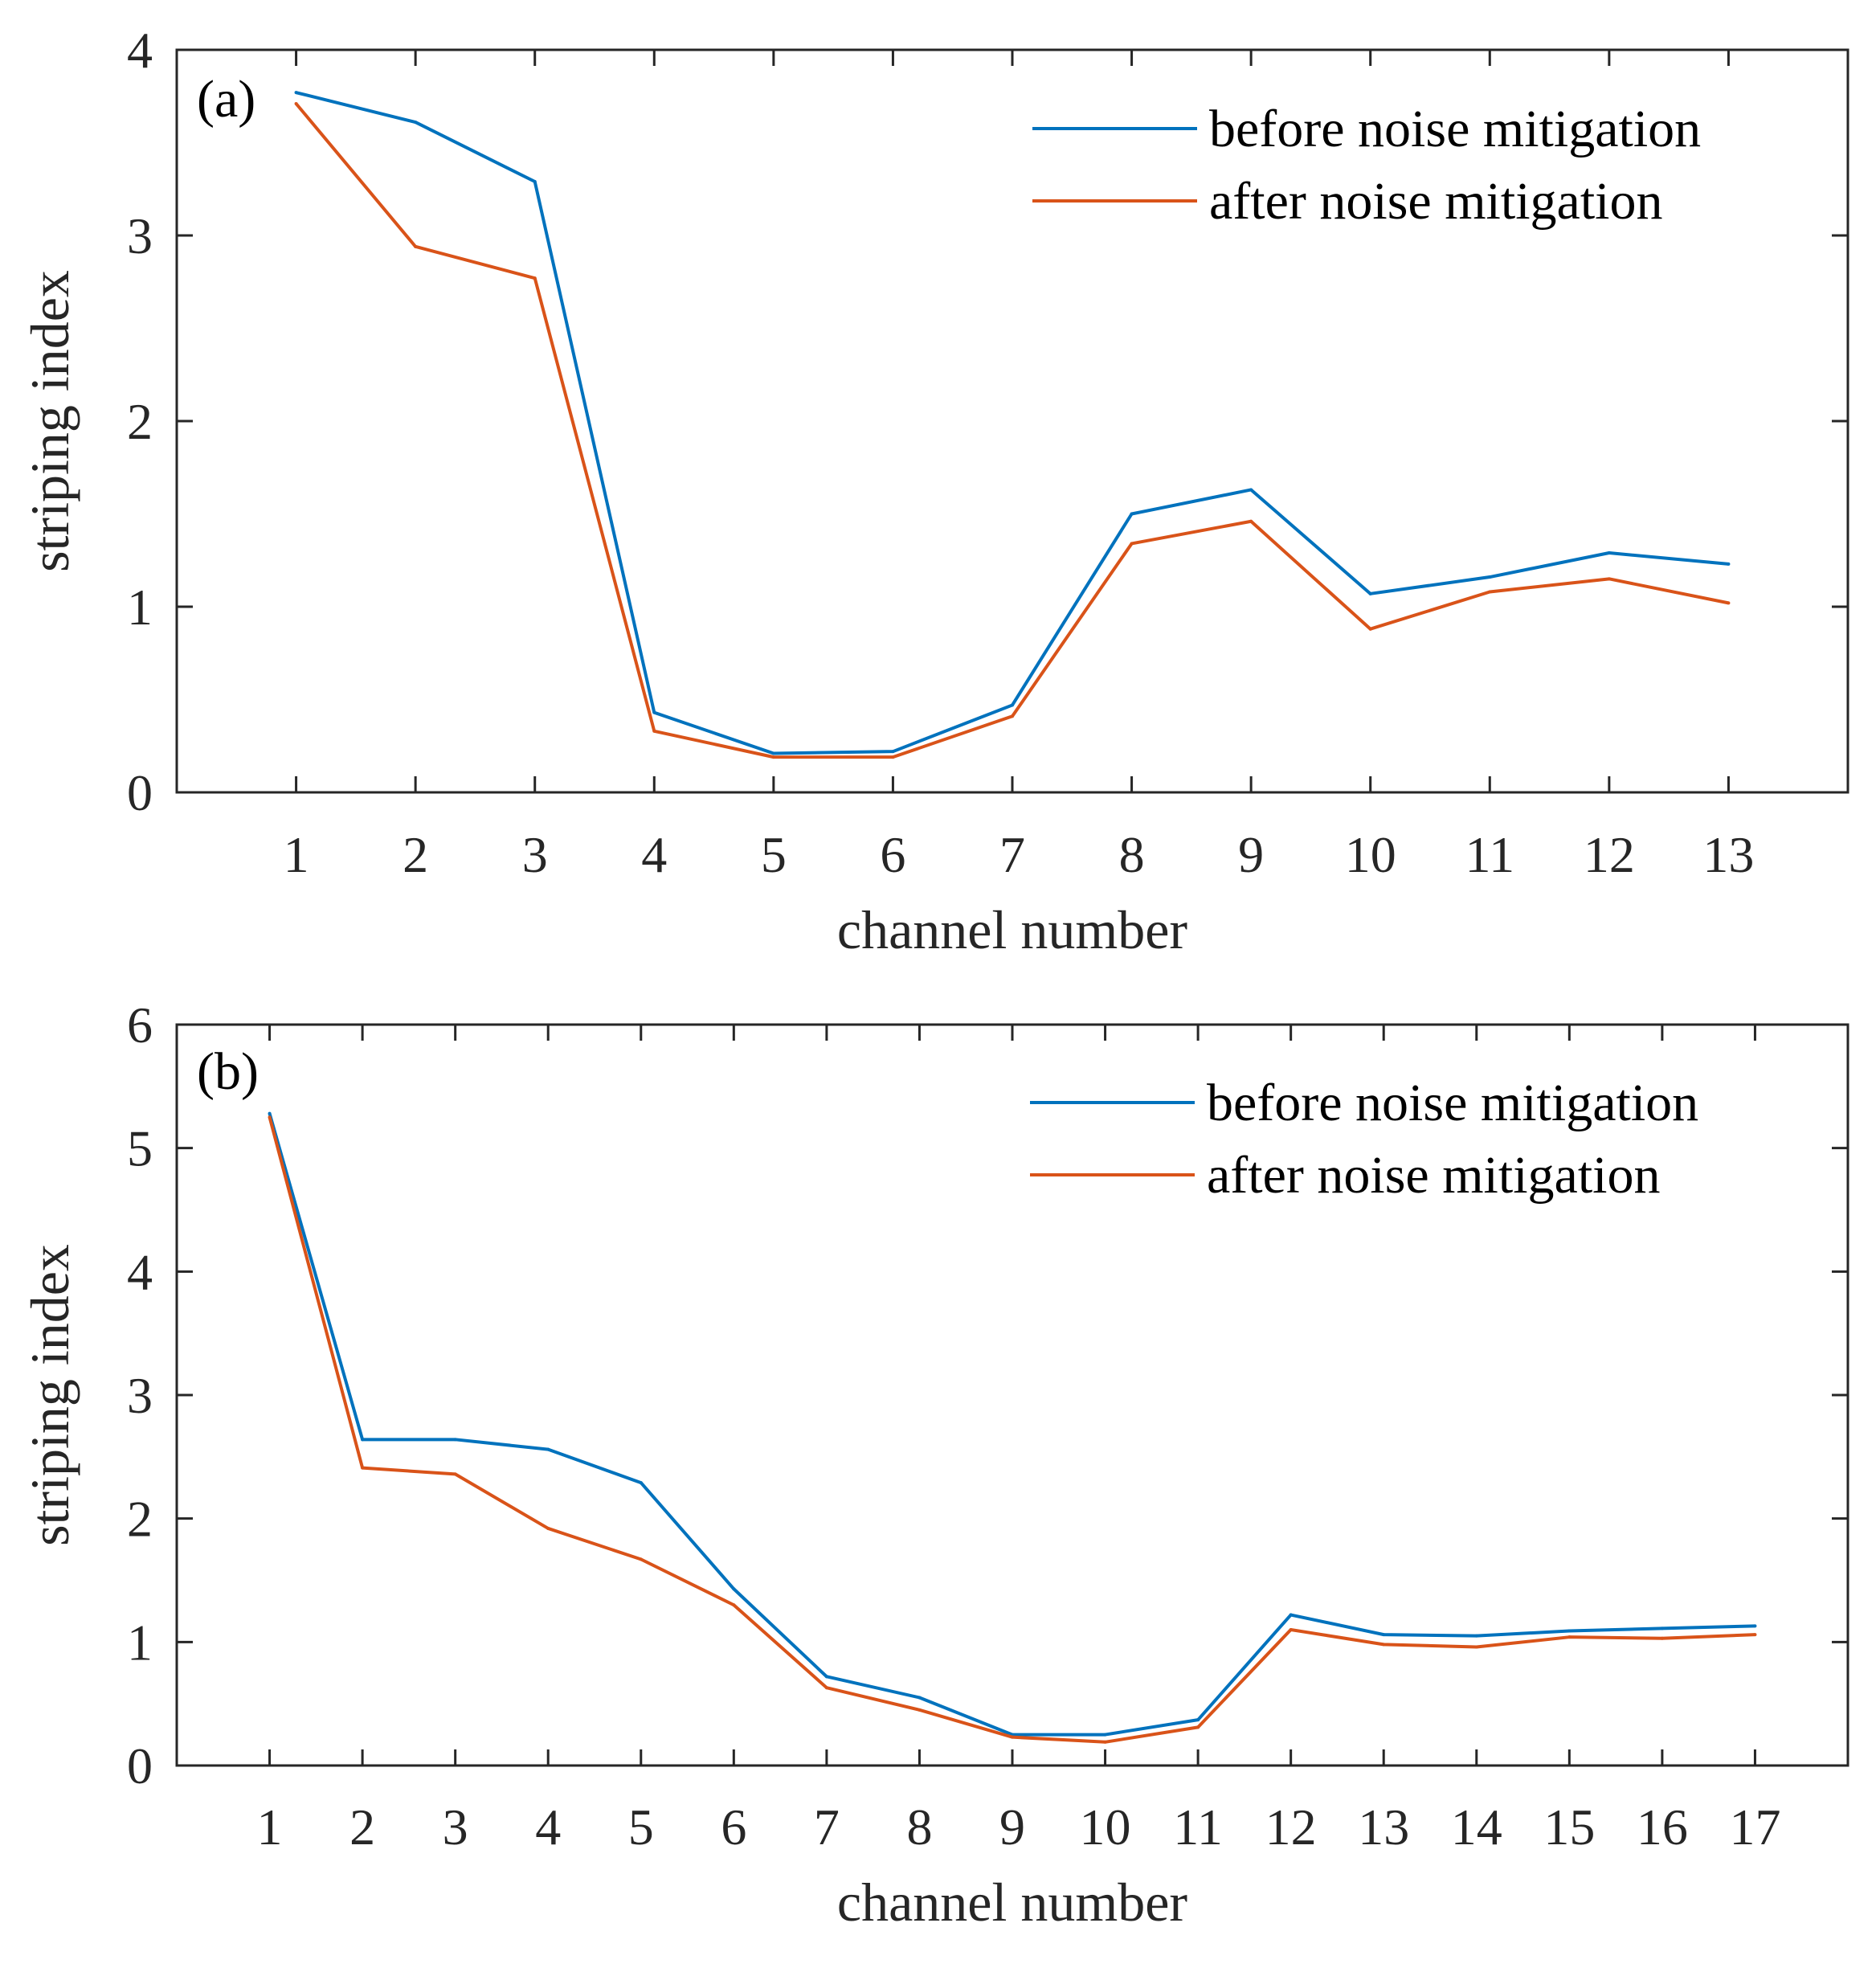 This screenshot has height=1964, width=1876. What do you see at coordinates (1434, 1175) in the screenshot?
I see `legend-label: after noise mitigation` at bounding box center [1434, 1175].